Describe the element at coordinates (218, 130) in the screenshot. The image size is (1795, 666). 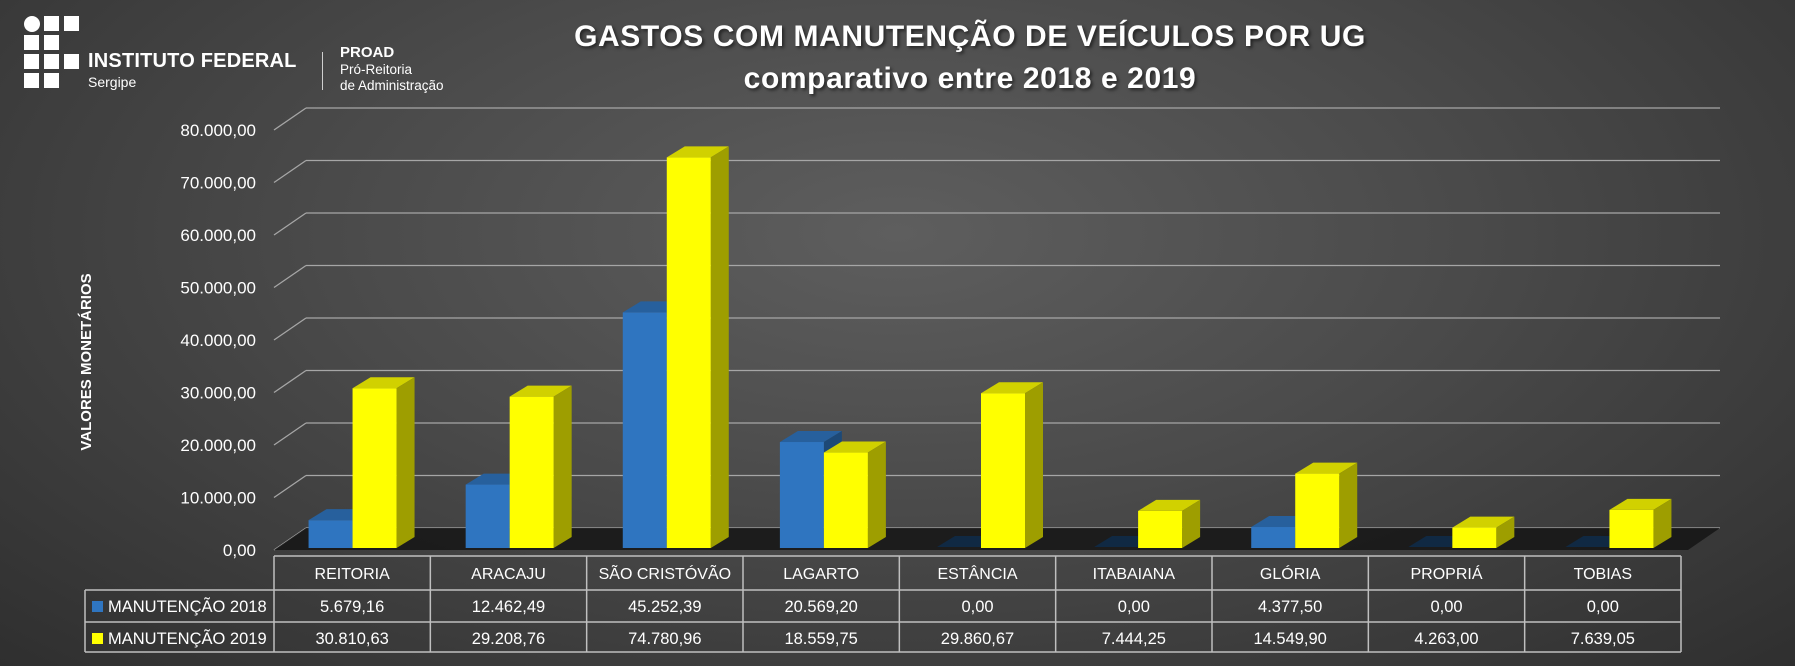
I see `y-tick-label: 80.000,00` at that location.